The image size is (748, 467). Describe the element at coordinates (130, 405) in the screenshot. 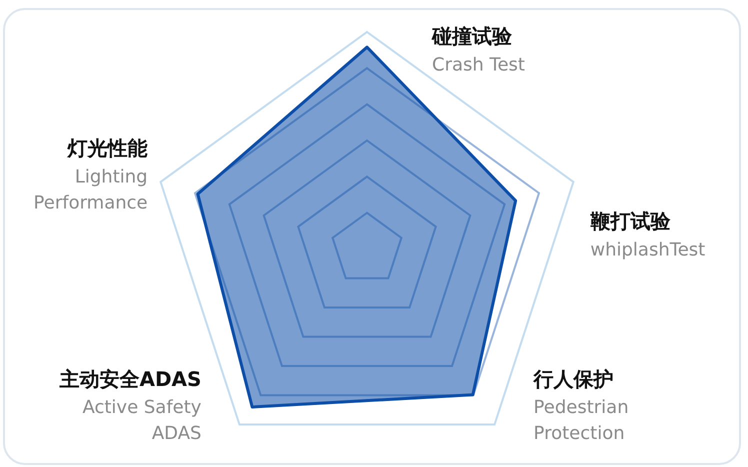

I see `spoke-label: 主动安全ADAS Active Safety ADAS` at that location.